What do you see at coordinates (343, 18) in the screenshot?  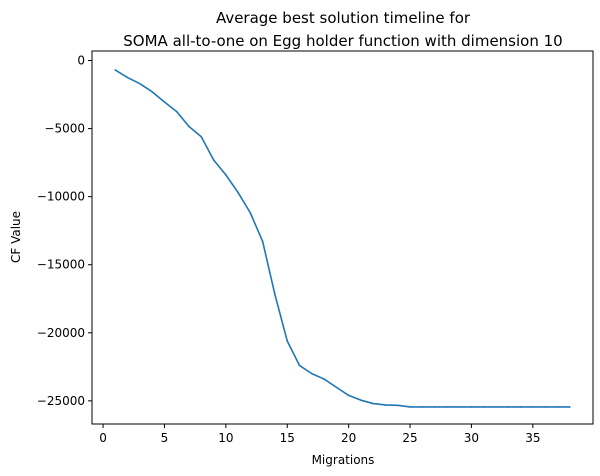 I see `chart-title-line-1: Average best solution timeline for` at bounding box center [343, 18].